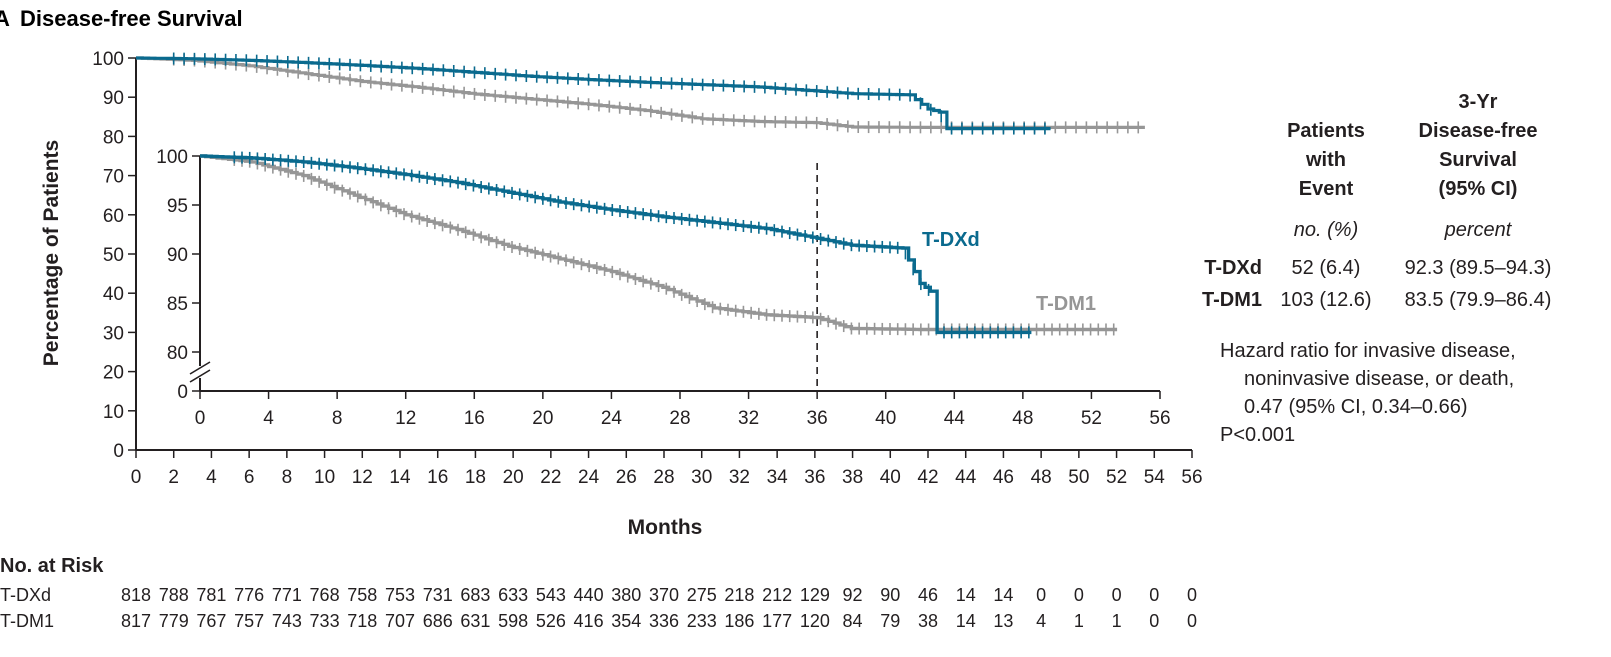 This screenshot has width=1611, height=657. Describe the element at coordinates (702, 595) in the screenshot. I see `risk-value: 275` at that location.